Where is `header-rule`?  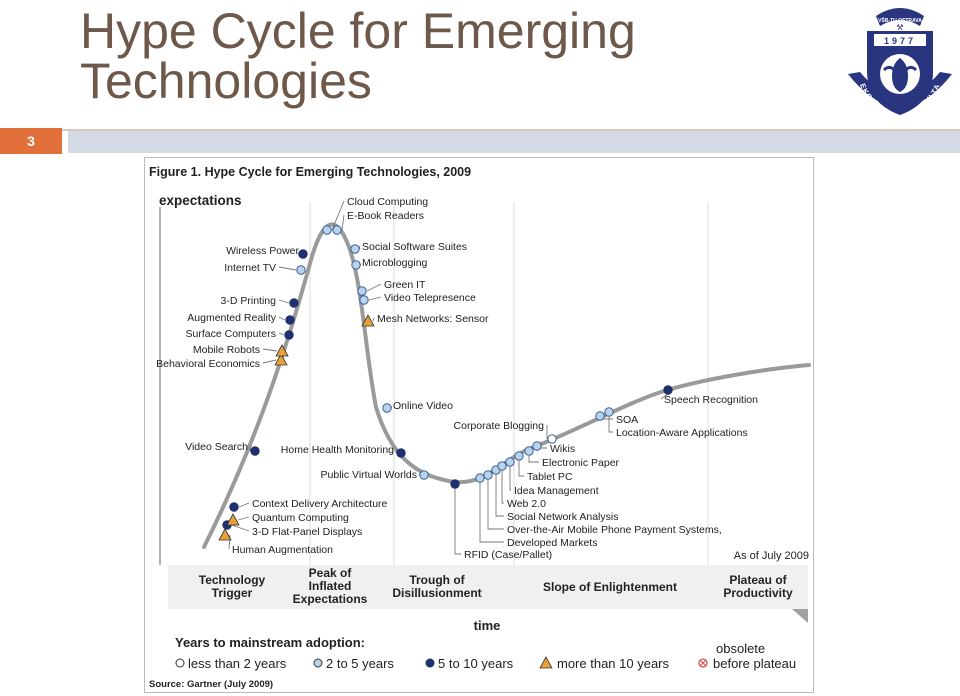
header-rule is located at coordinates (511, 130).